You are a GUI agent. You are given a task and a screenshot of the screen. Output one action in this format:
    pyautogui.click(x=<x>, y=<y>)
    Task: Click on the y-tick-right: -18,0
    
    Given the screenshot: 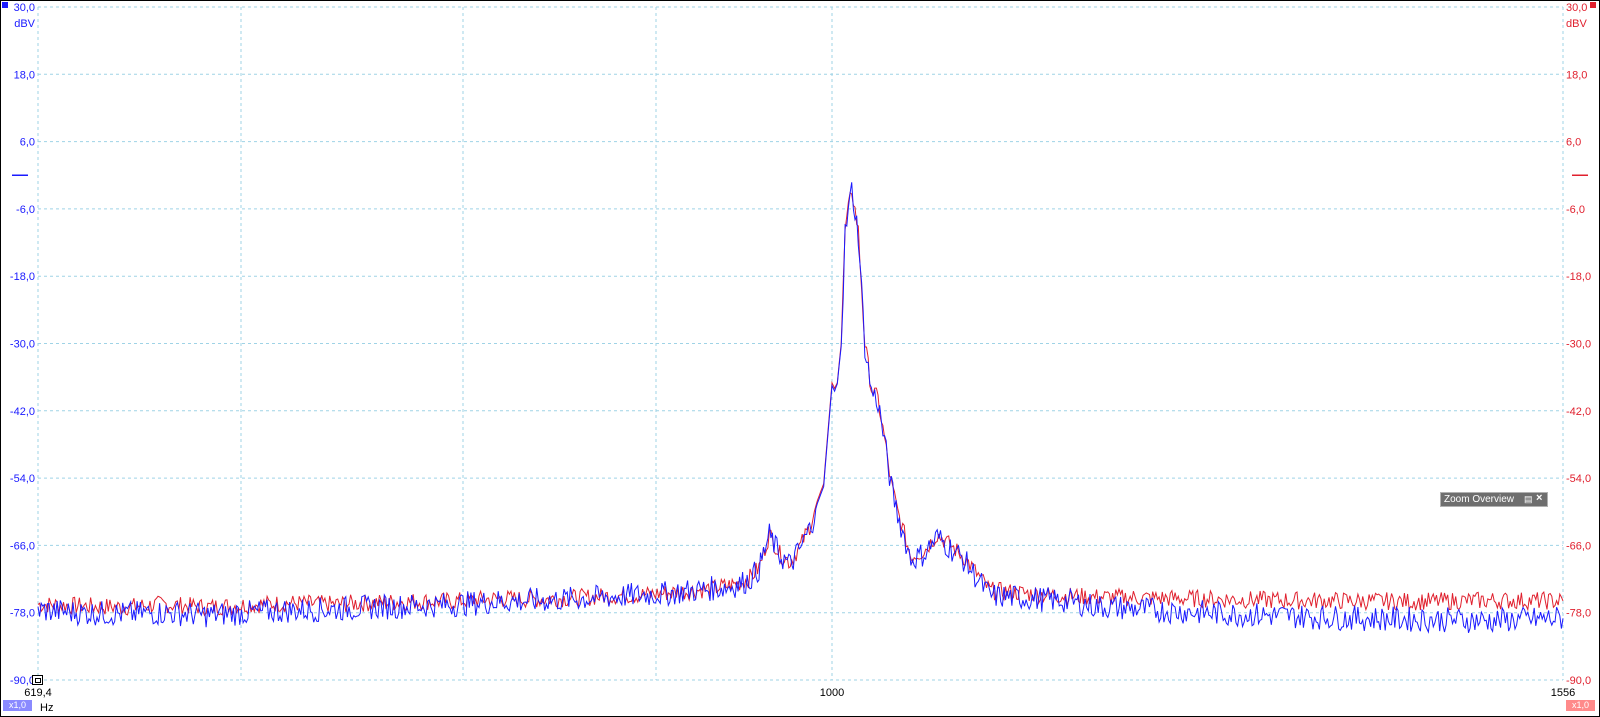 What is the action you would take?
    pyautogui.click(x=1578, y=277)
    